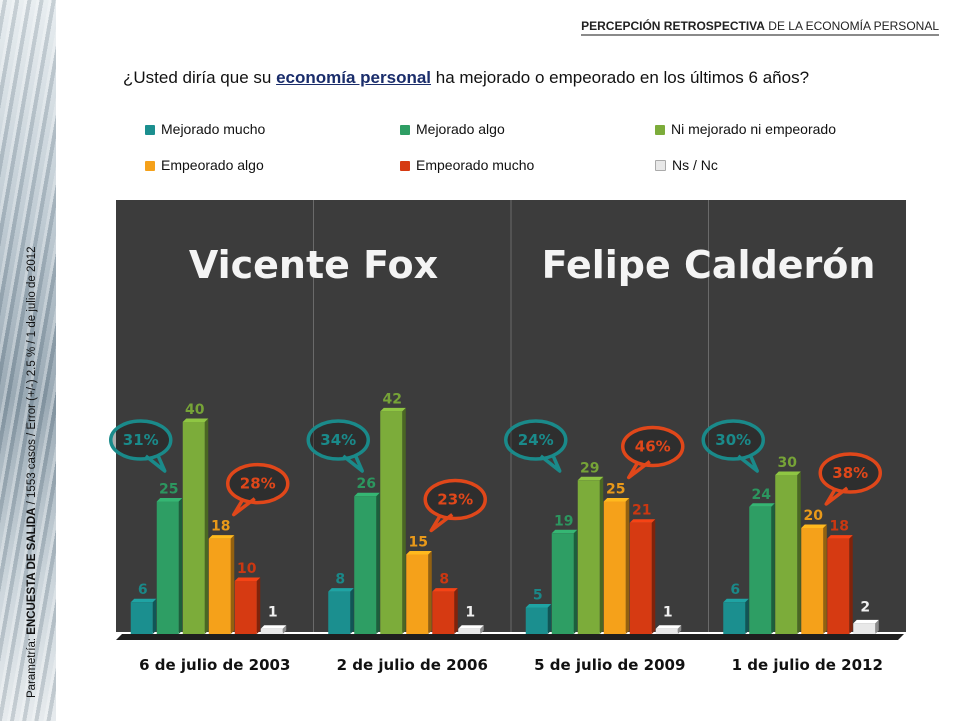  What do you see at coordinates (589, 468) in the screenshot?
I see `bar-value-label: 29` at bounding box center [589, 468].